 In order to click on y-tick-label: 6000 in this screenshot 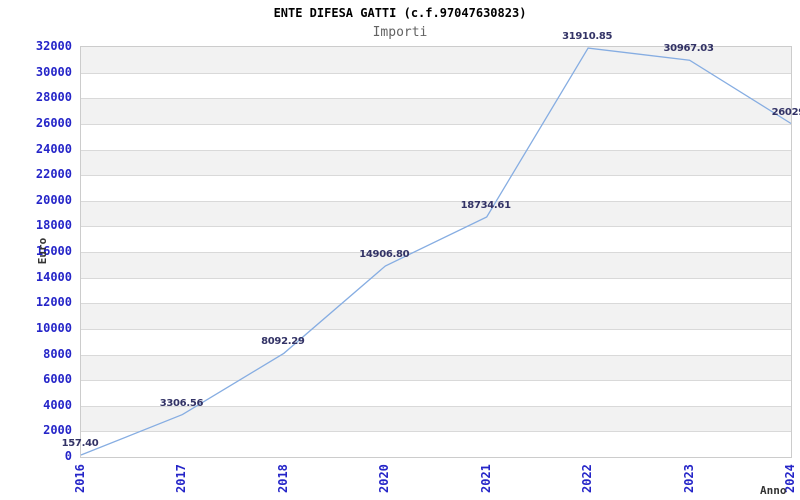, I will do `click(57, 379)`.